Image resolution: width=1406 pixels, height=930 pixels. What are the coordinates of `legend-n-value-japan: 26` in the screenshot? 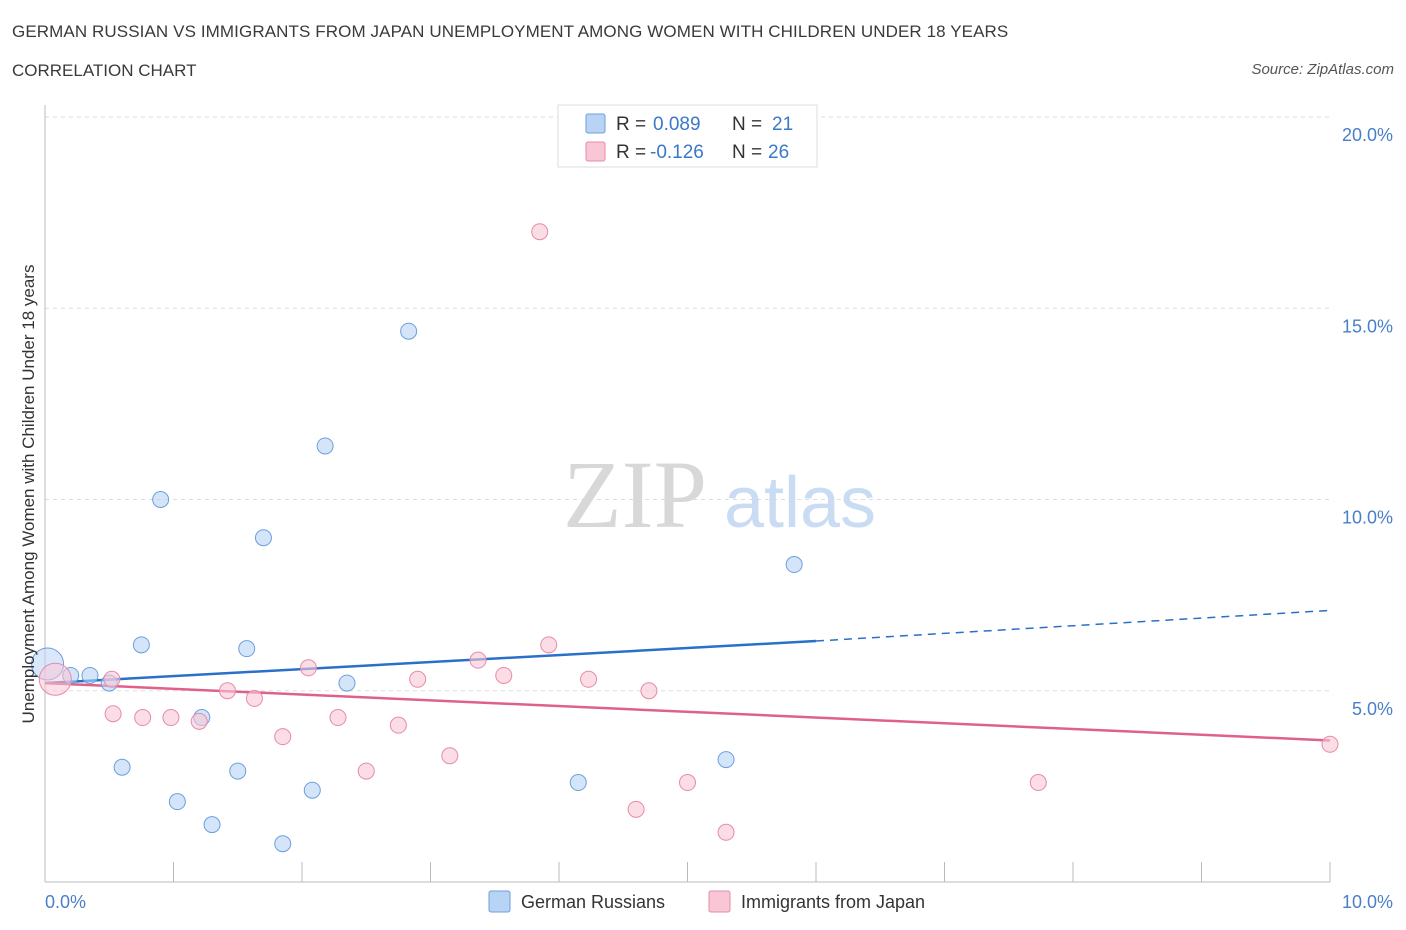 It's located at (778, 152).